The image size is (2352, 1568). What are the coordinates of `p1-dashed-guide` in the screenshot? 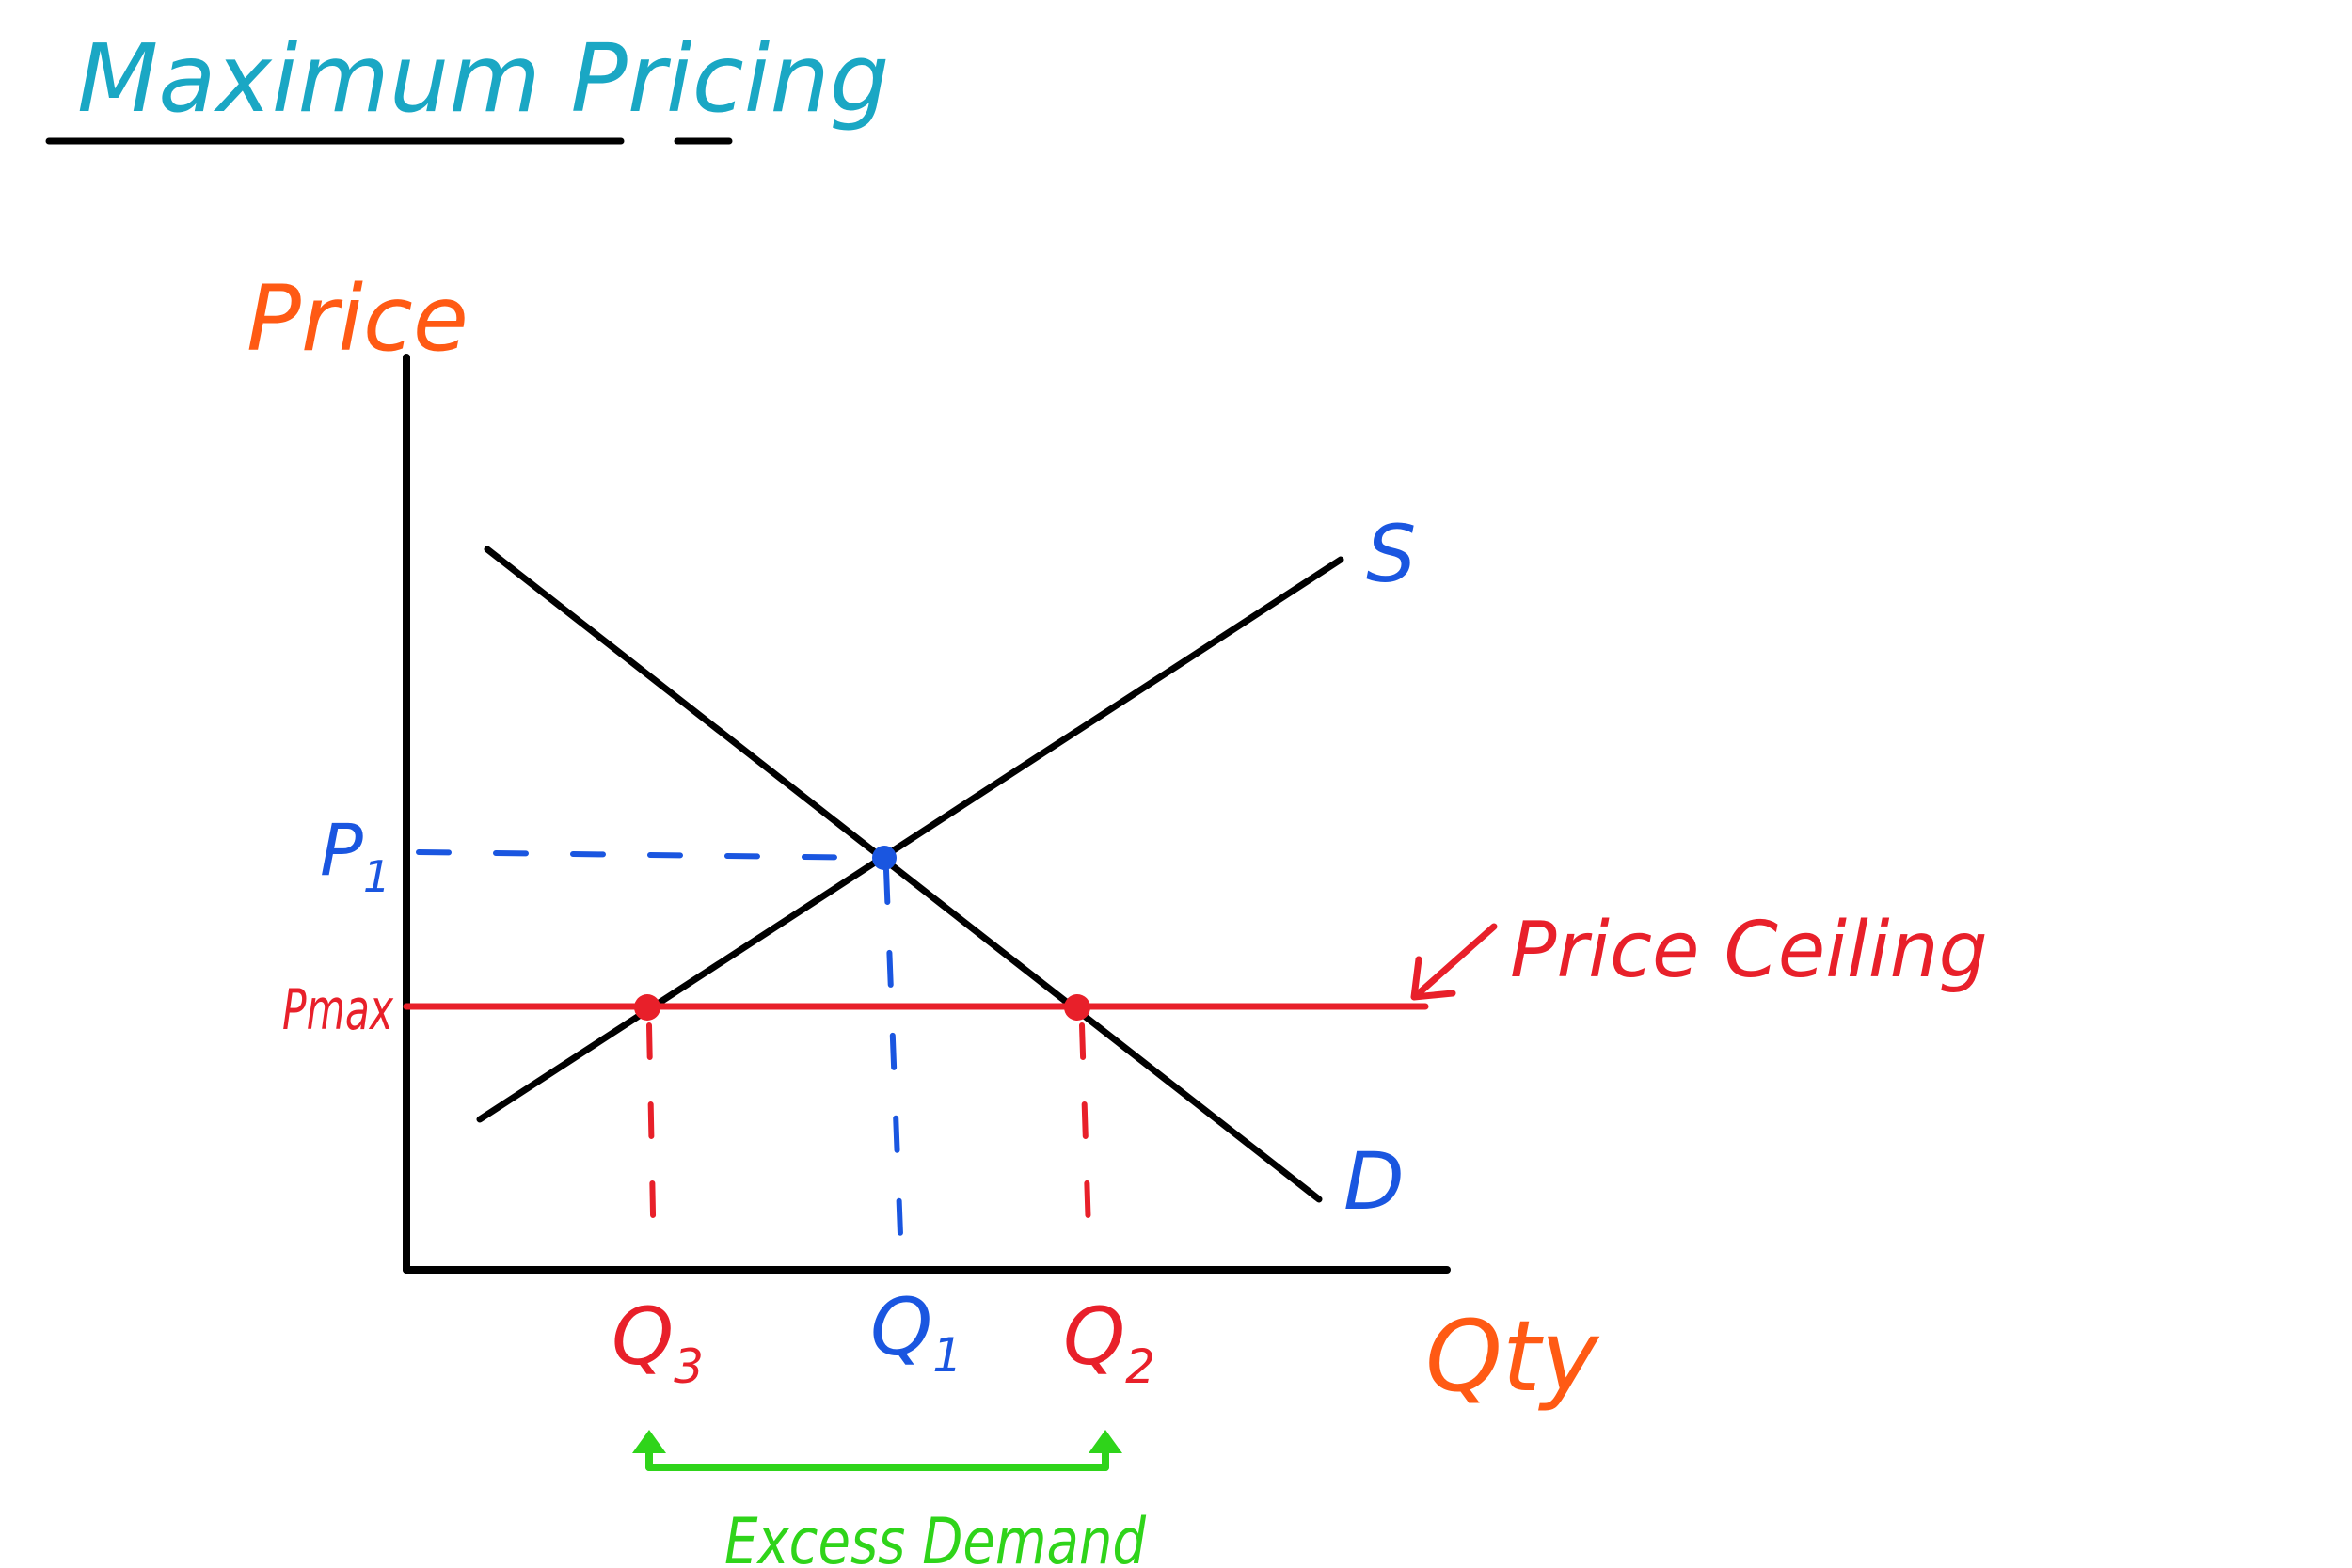 It's located at (649, 855).